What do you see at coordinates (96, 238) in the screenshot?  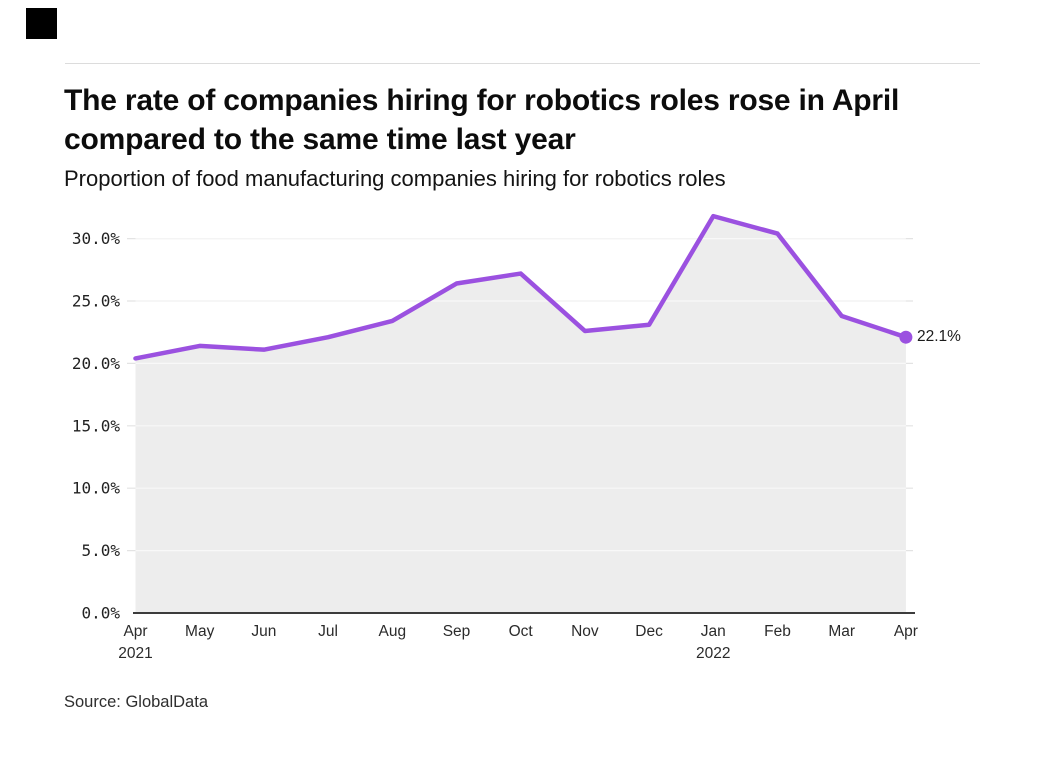 I see `y-tick-label: 30.0%` at bounding box center [96, 238].